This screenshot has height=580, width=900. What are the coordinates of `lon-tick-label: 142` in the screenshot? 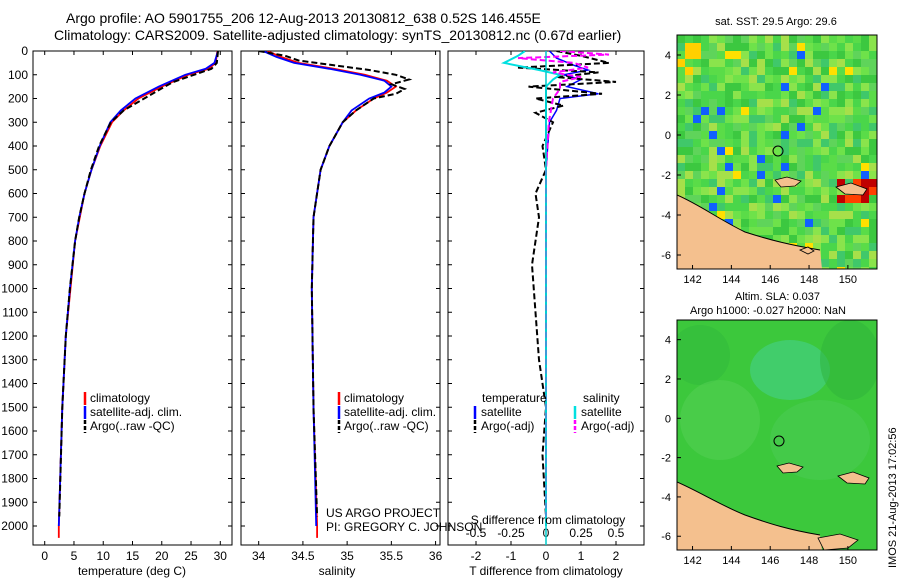 It's located at (692, 561).